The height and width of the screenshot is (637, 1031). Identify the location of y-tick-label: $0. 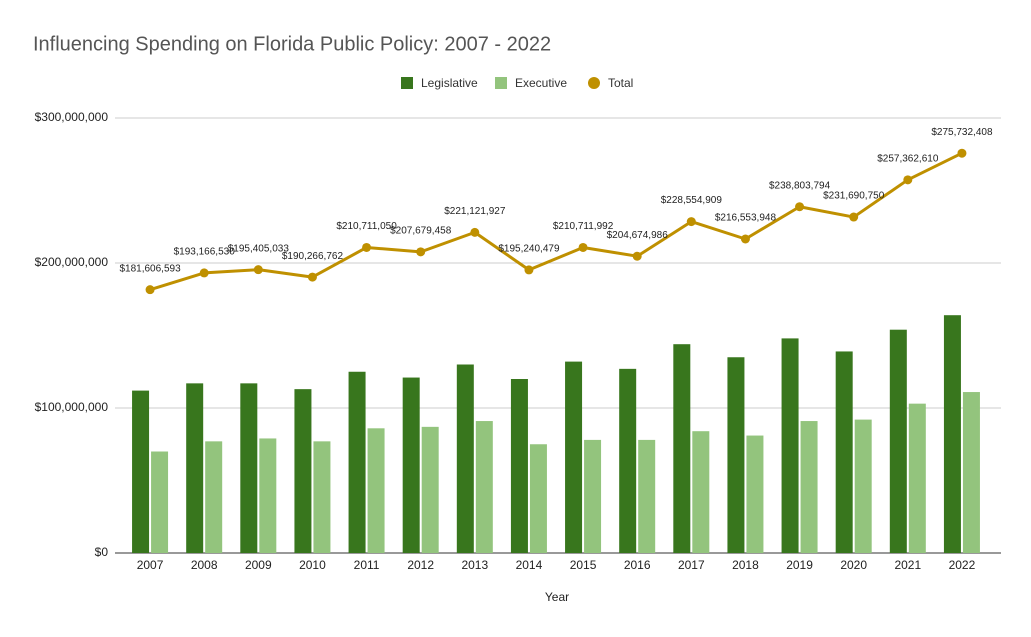
(102, 552).